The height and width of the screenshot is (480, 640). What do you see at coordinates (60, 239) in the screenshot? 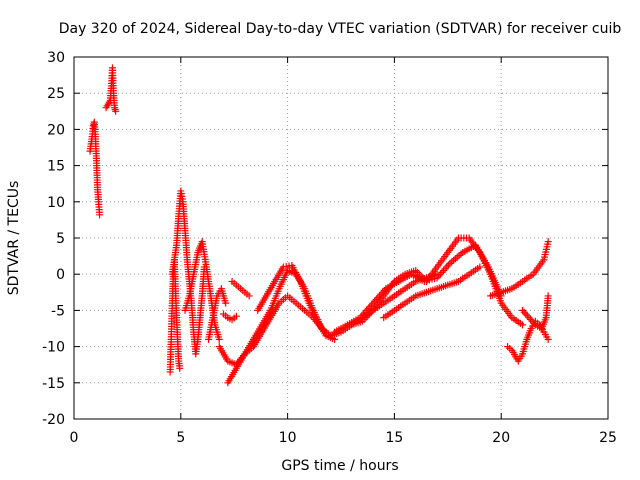
I see `y-tick-label: 5` at bounding box center [60, 239].